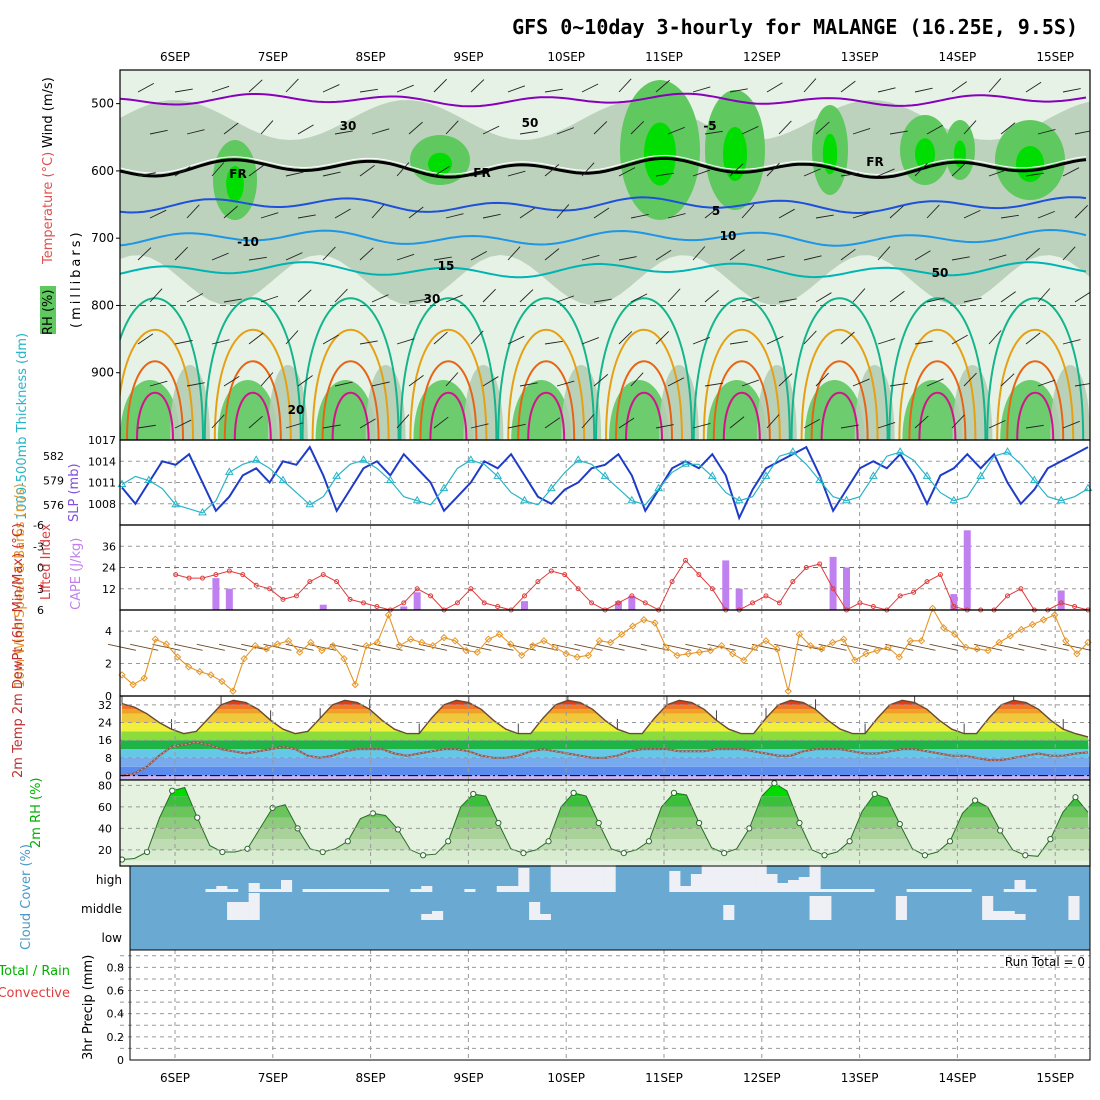 The image size is (1100, 1100). Describe the element at coordinates (958, 1078) in the screenshot. I see `bottom-date-14SEP: 14SEP` at that location.